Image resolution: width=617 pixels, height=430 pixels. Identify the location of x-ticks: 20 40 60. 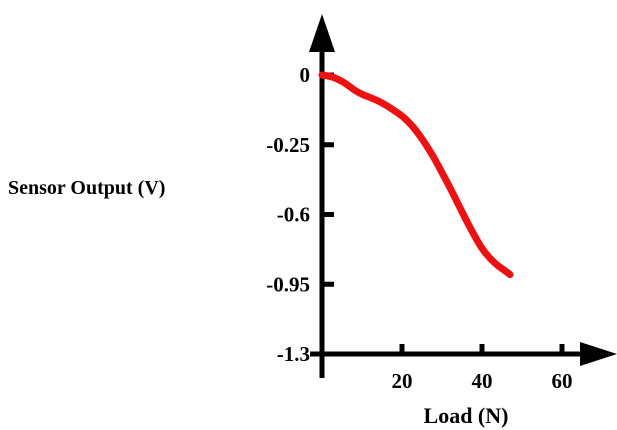
(482, 368).